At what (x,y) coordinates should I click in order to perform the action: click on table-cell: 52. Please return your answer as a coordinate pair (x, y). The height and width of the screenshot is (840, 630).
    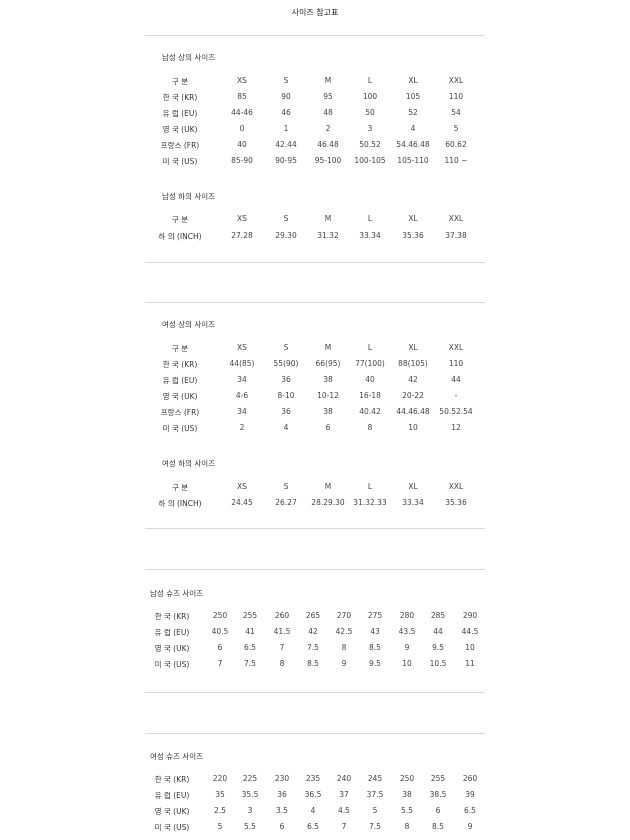
    Looking at the image, I should click on (413, 112).